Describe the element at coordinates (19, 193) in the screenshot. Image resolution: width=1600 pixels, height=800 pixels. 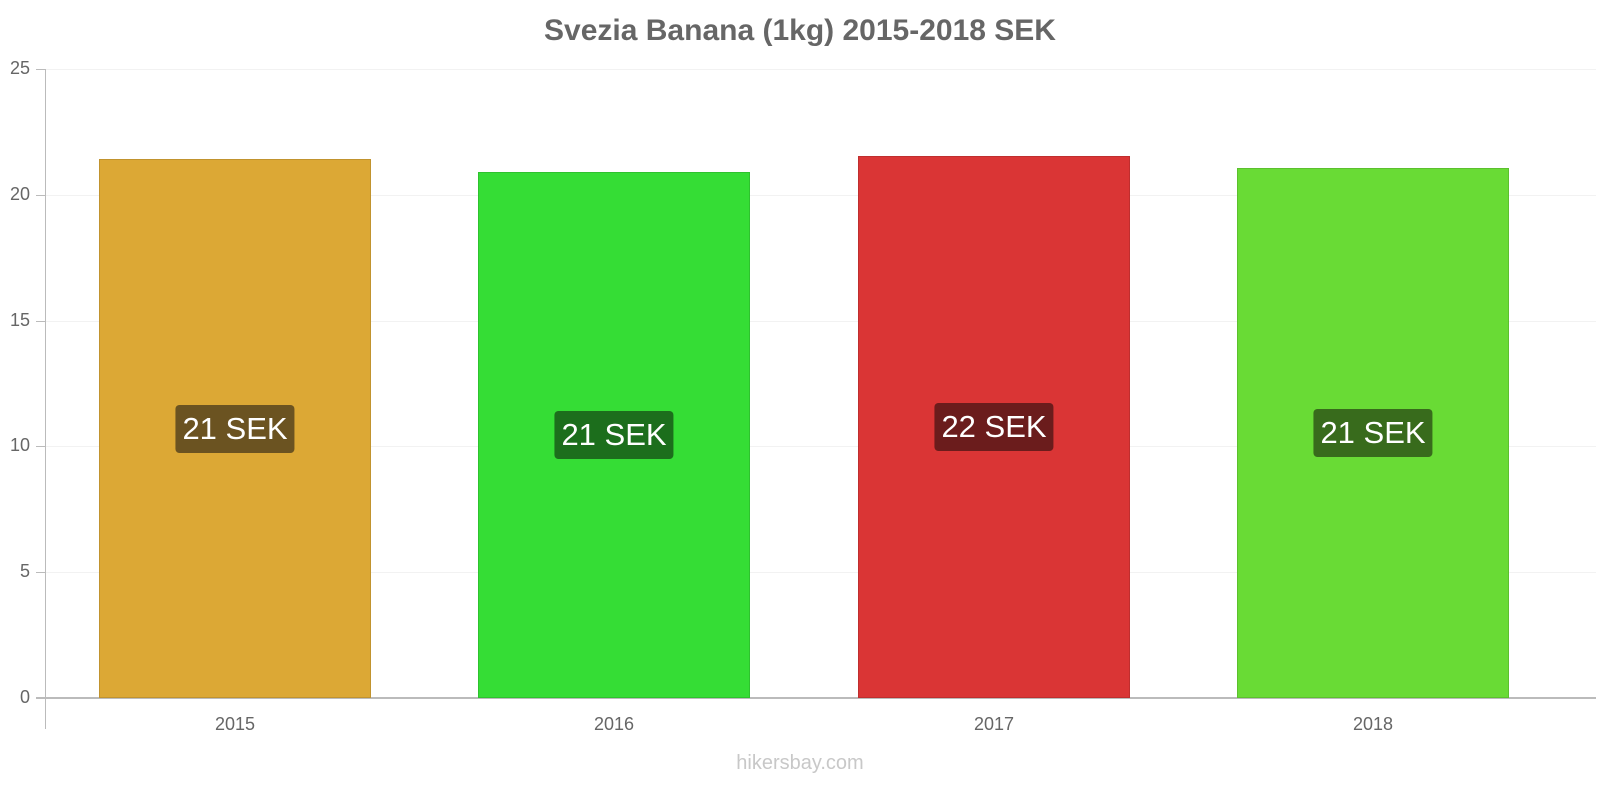
I see `y-tick-label: 20` at that location.